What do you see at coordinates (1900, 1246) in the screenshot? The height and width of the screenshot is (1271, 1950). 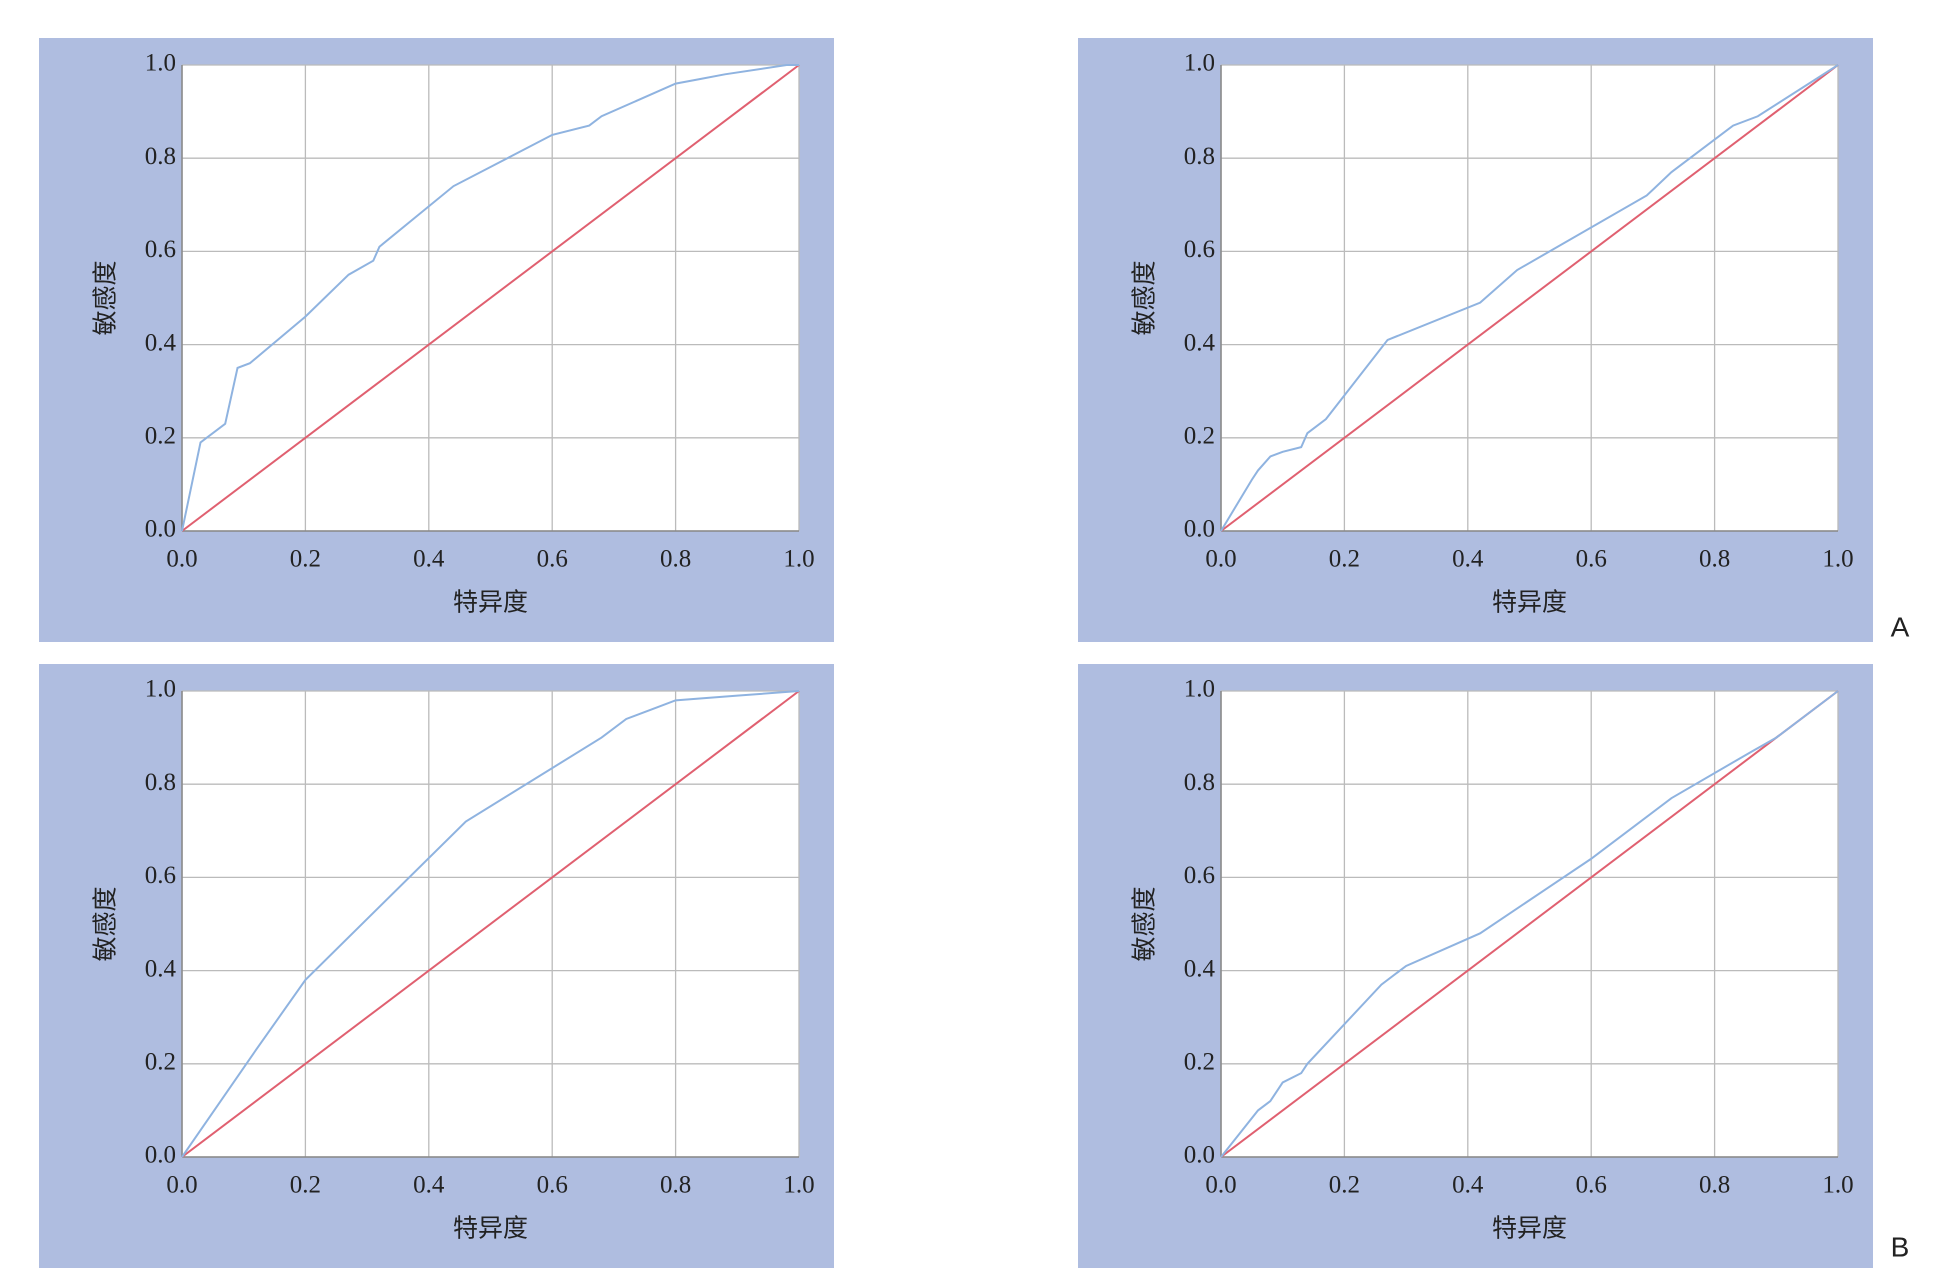 I see `panel-label: B` at bounding box center [1900, 1246].